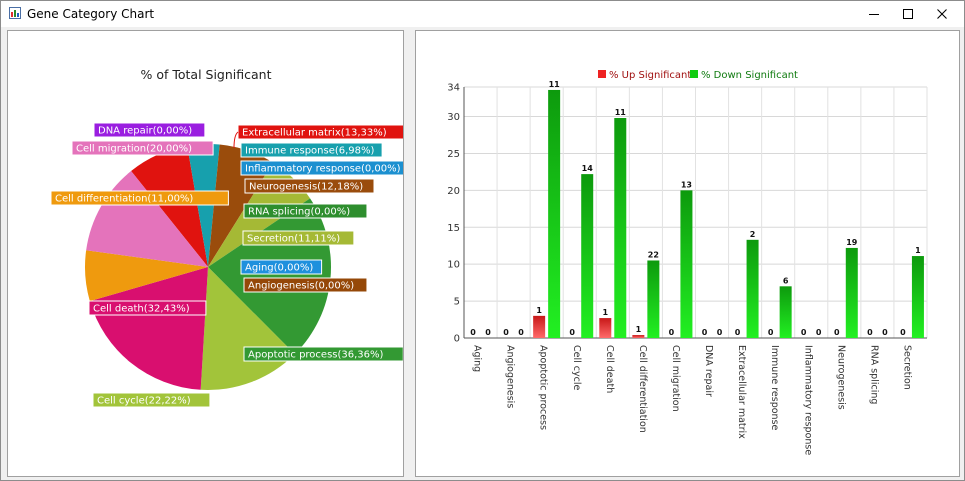 The height and width of the screenshot is (481, 965). What do you see at coordinates (236, 140) in the screenshot?
I see `pie-leader-line` at bounding box center [236, 140].